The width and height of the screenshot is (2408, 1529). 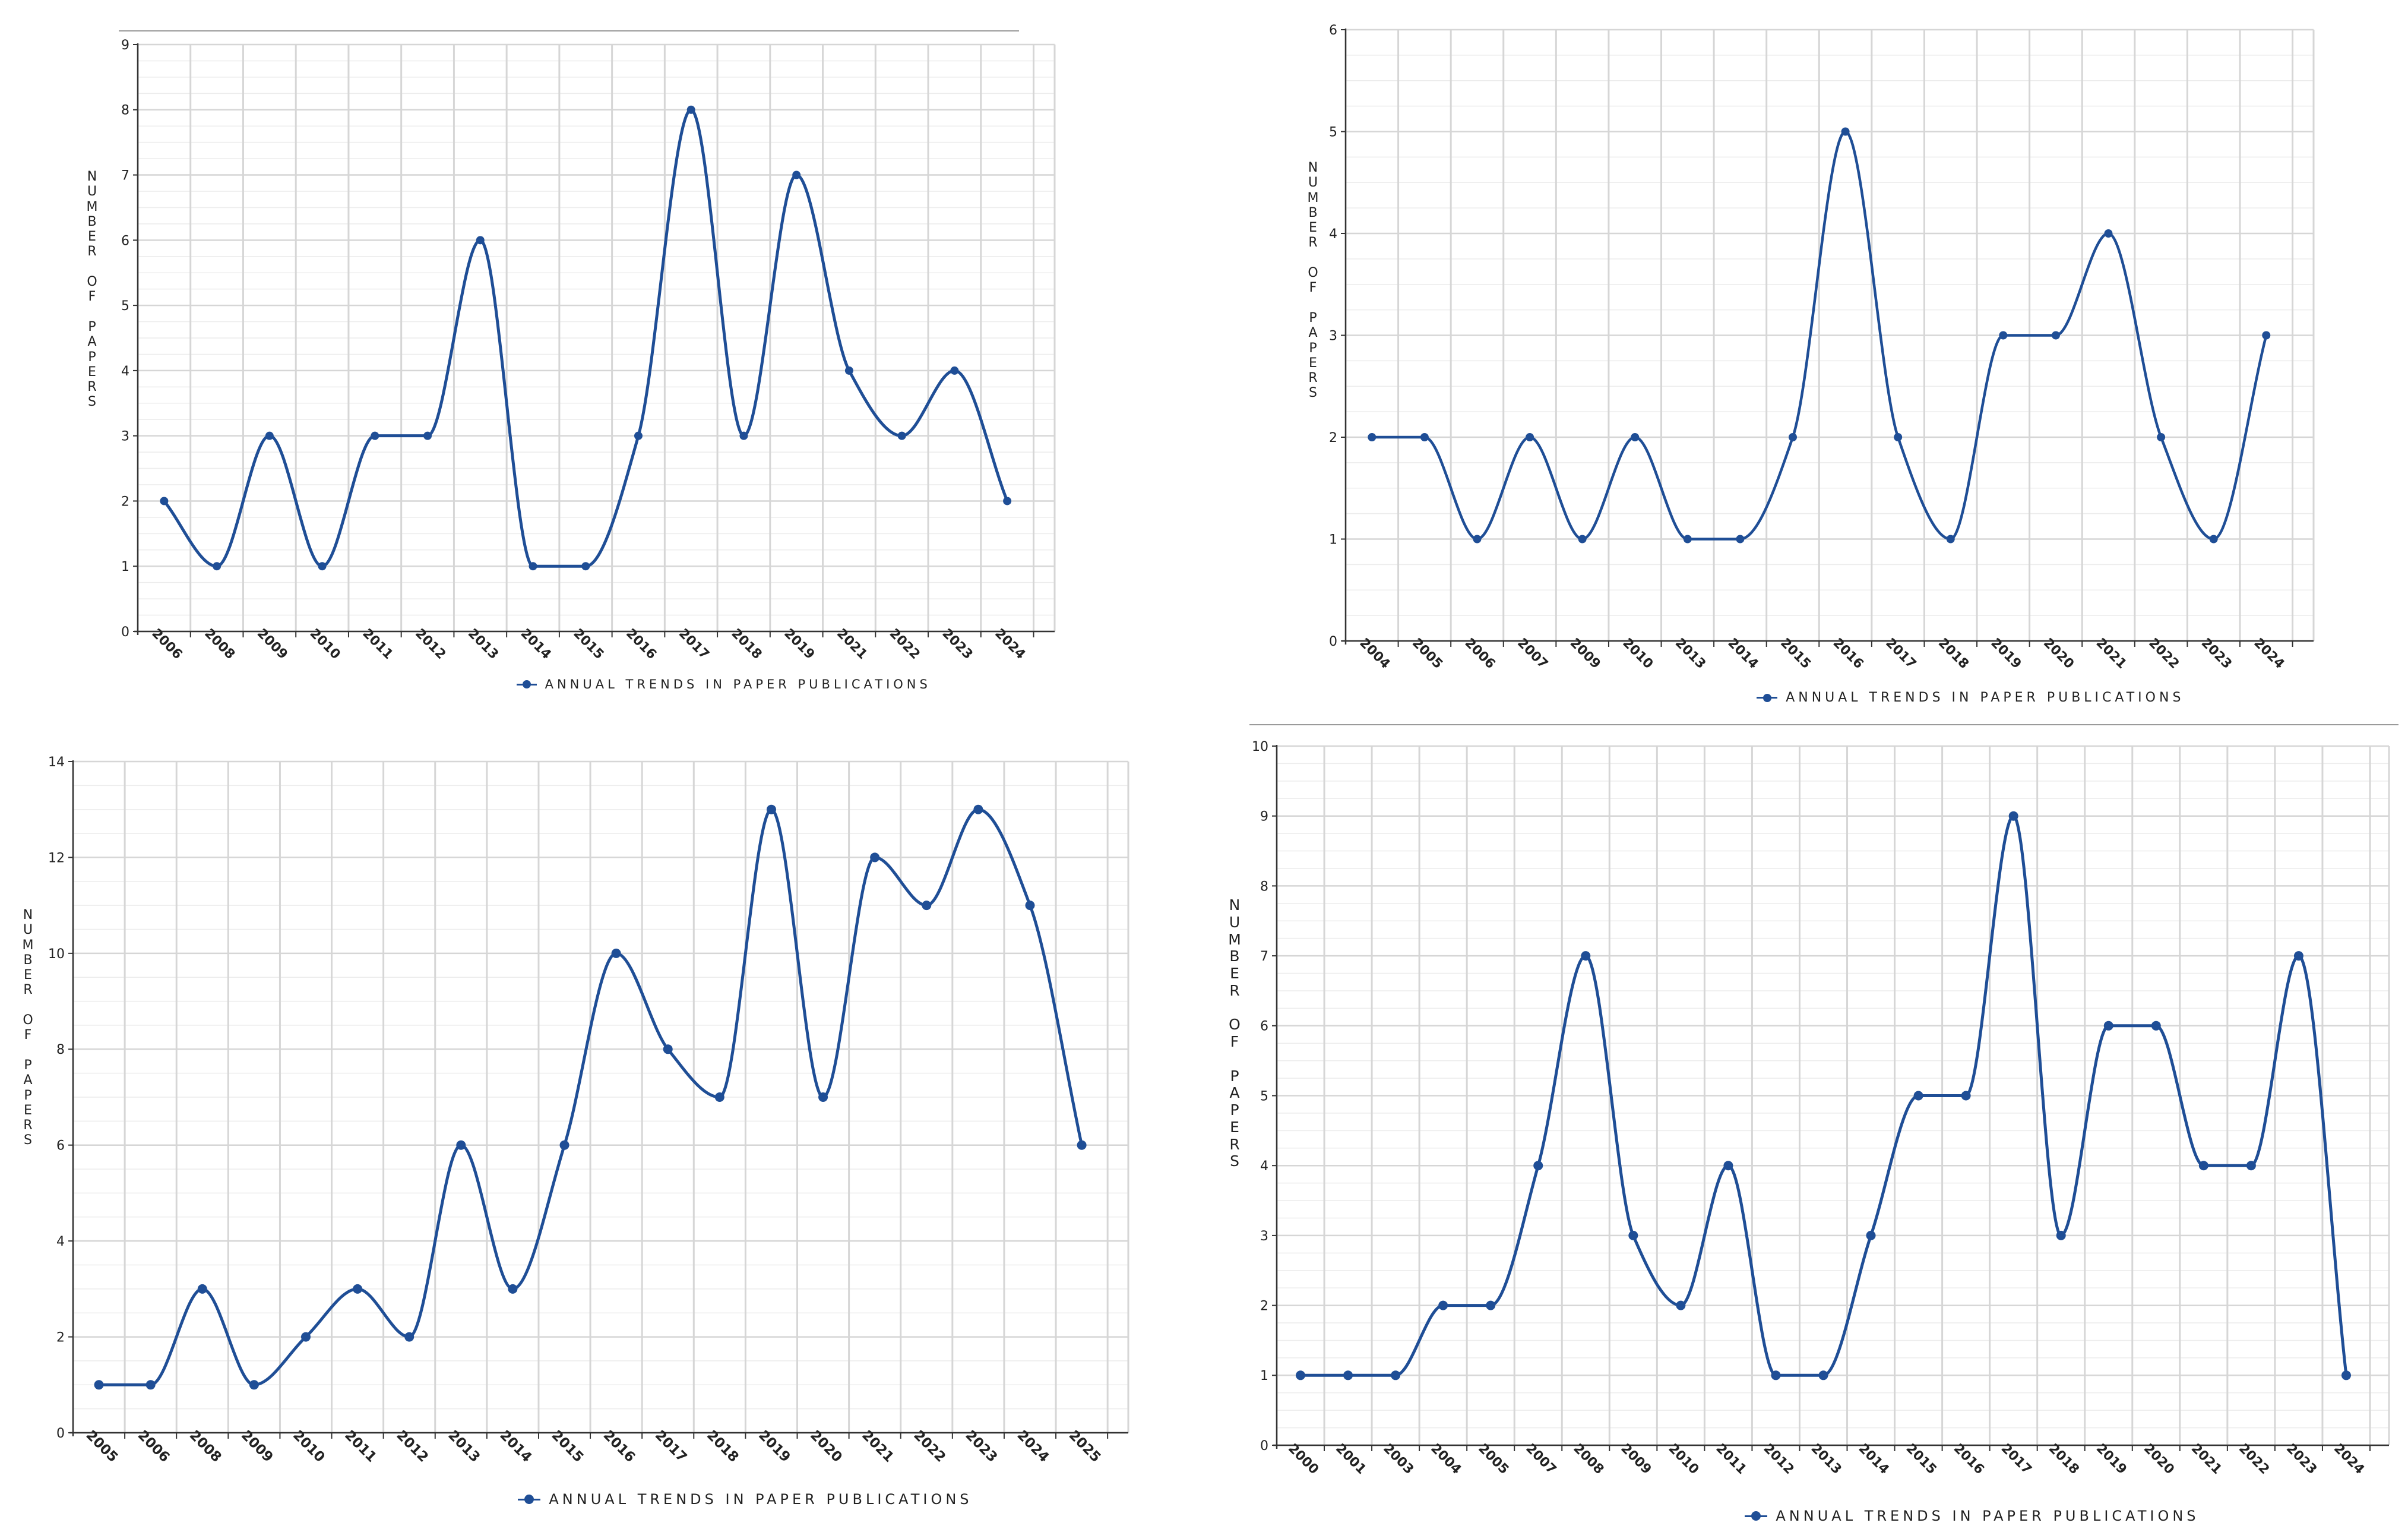 What do you see at coordinates (2064, 1459) in the screenshot?
I see `x-tick-label: 2018` at bounding box center [2064, 1459].